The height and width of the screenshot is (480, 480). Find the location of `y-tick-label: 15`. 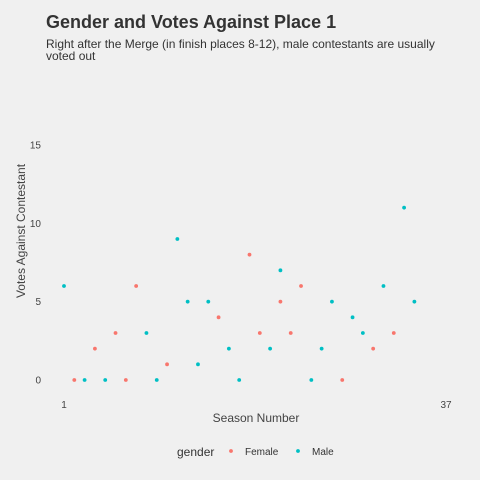

y-tick-label: 15 is located at coordinates (36, 146).